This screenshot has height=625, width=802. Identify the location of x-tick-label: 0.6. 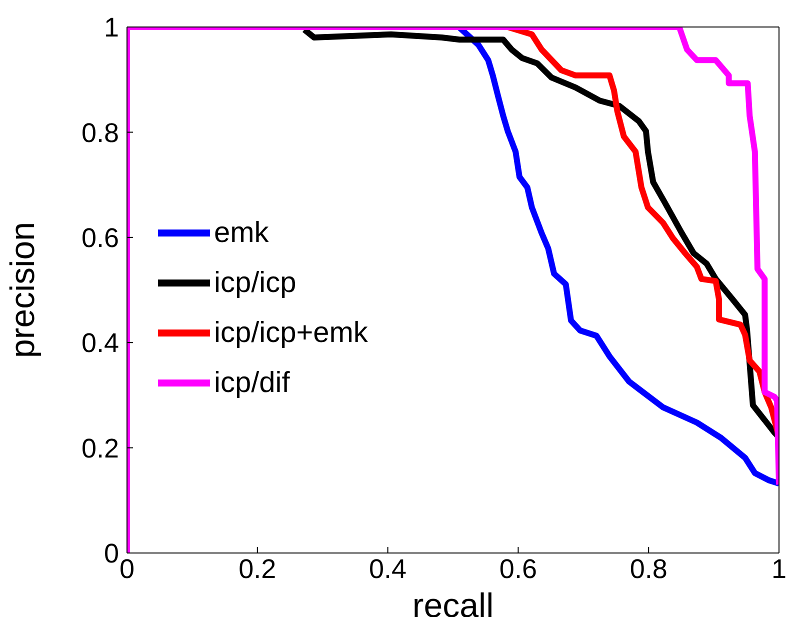
(518, 569).